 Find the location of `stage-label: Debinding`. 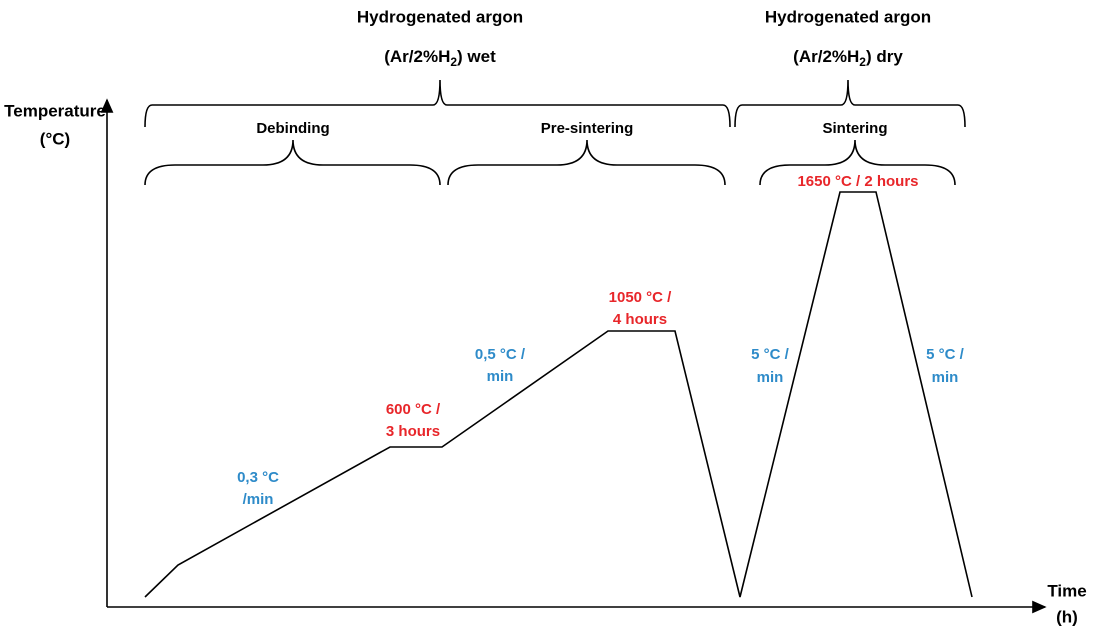

stage-label: Debinding is located at coordinates (292, 128).